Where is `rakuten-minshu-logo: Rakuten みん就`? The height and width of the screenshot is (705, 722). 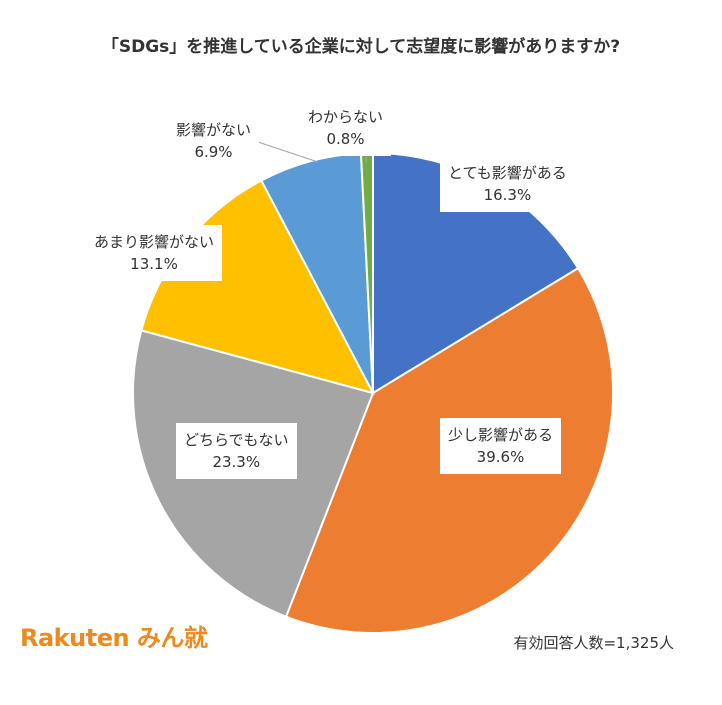 rakuten-minshu-logo: Rakuten みん就 is located at coordinates (114, 638).